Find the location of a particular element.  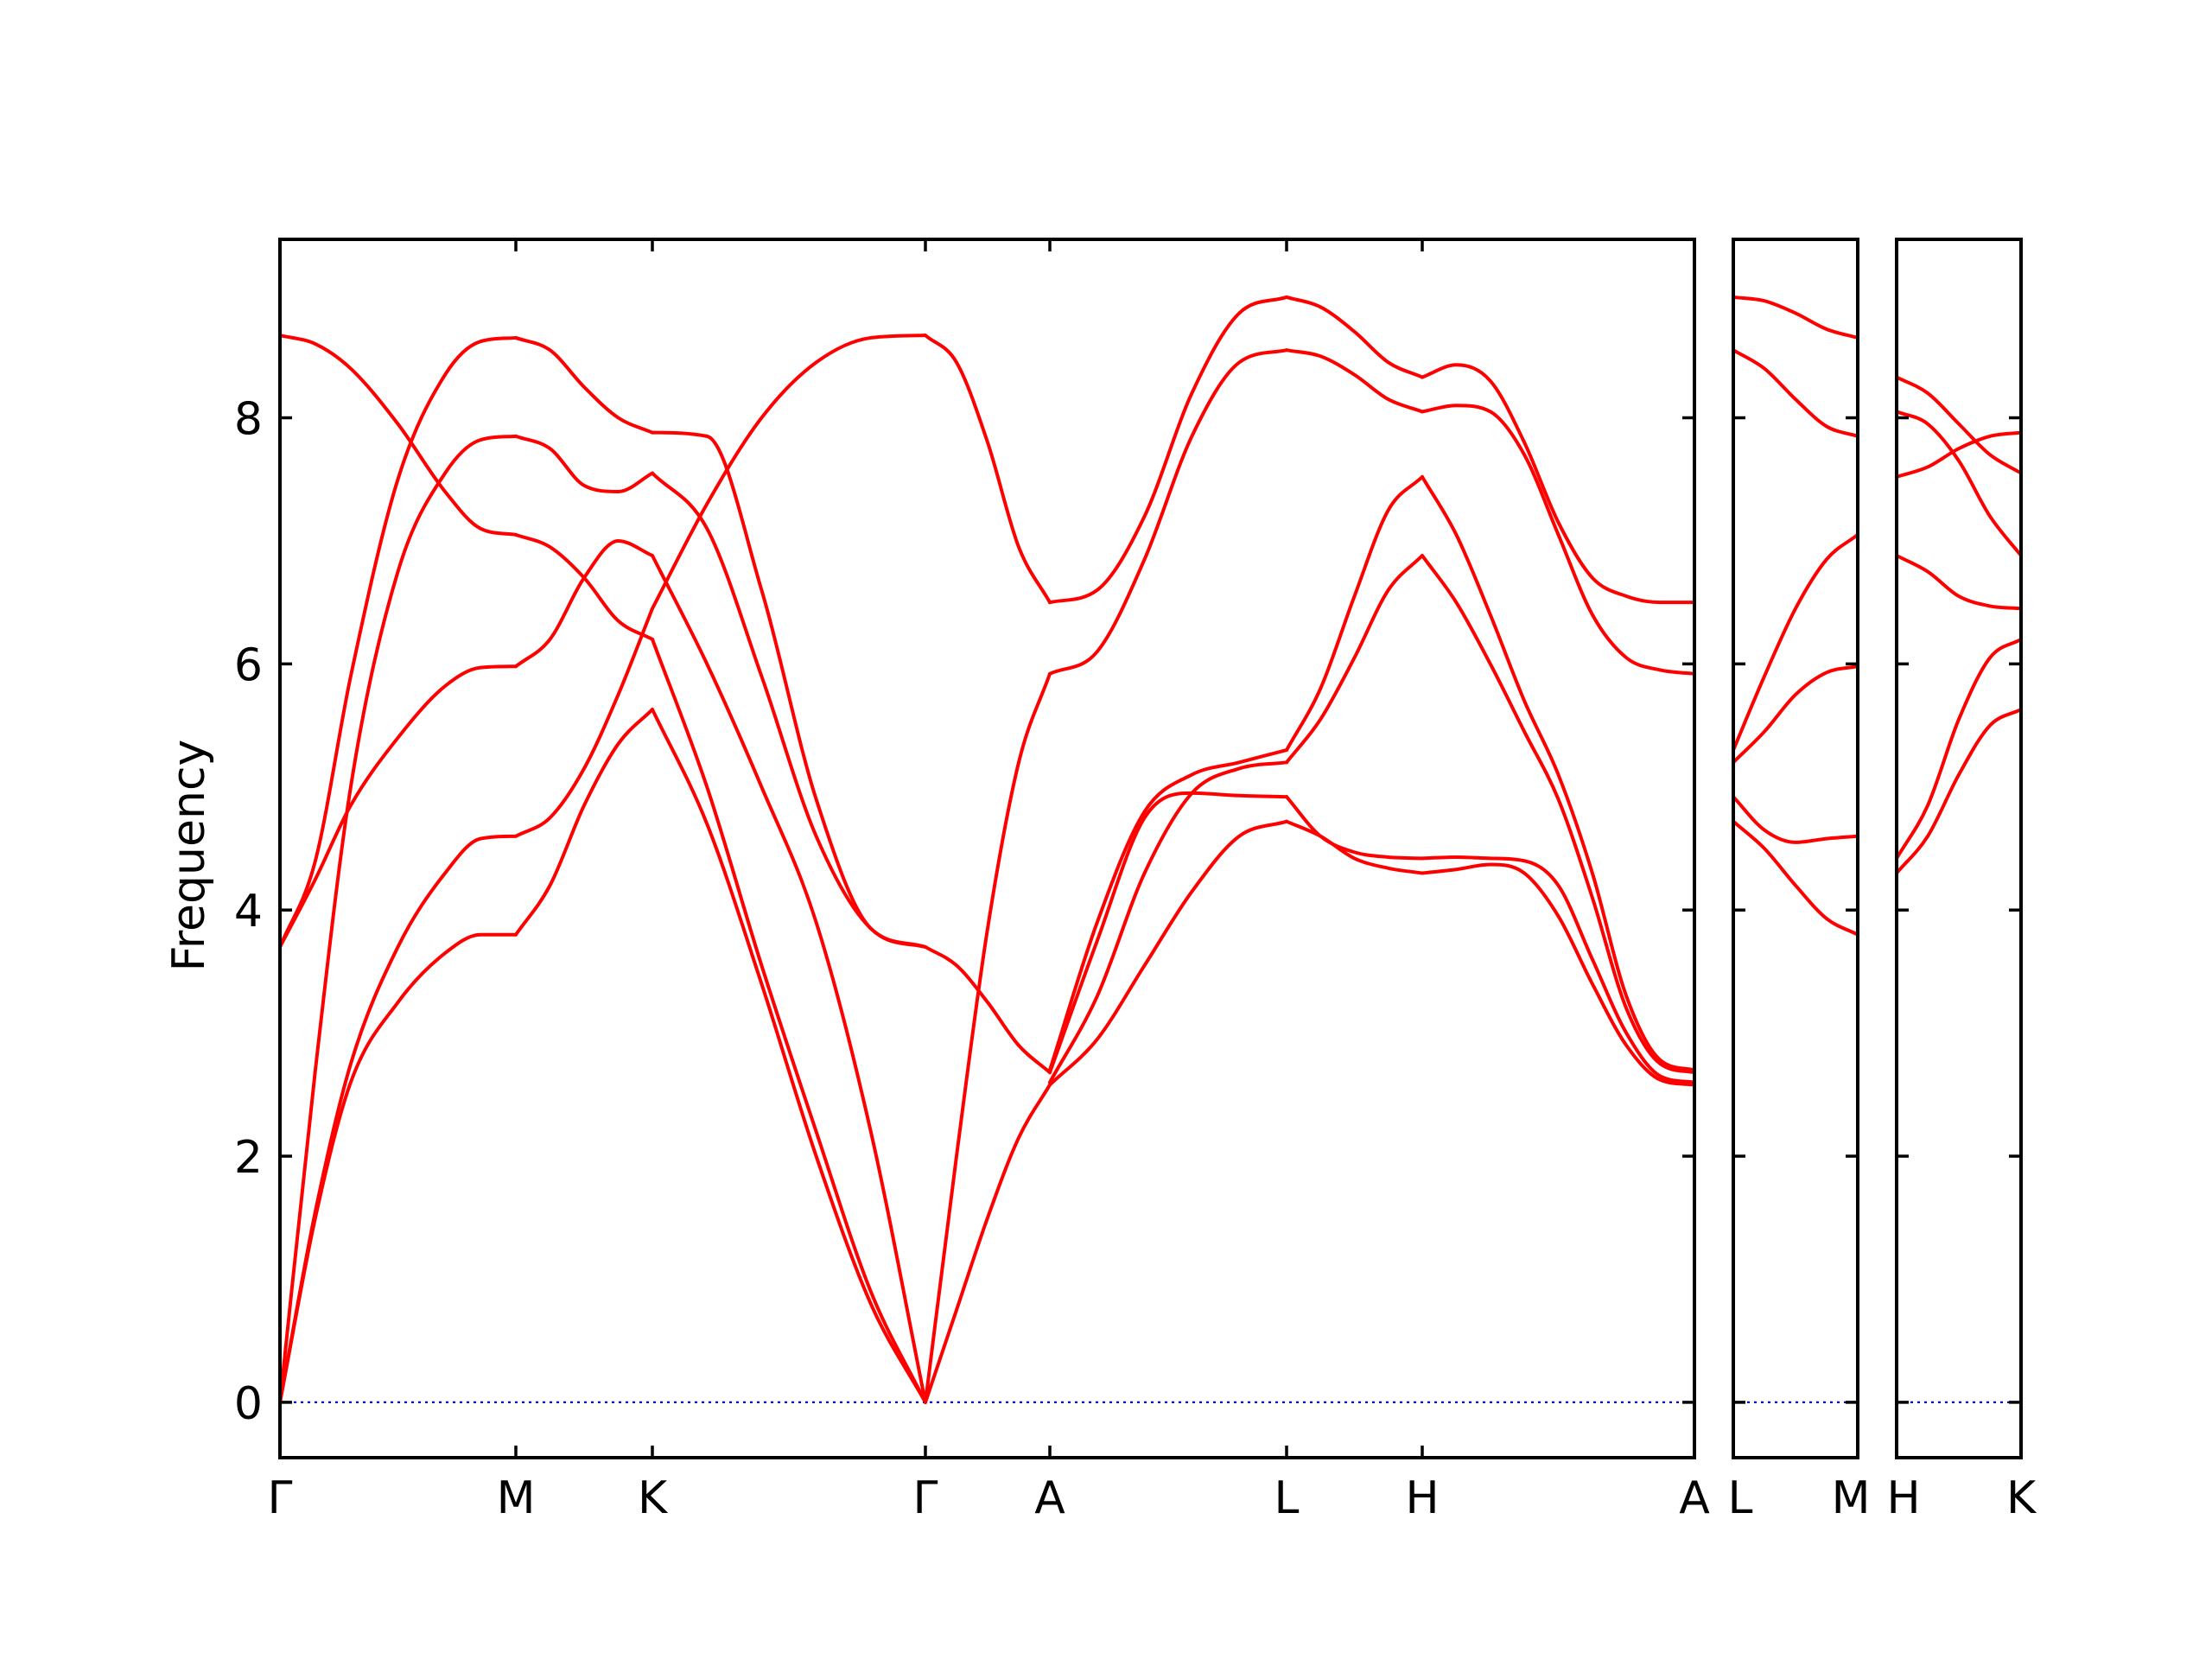

y-axis-label: Frequency is located at coordinates (189, 856).